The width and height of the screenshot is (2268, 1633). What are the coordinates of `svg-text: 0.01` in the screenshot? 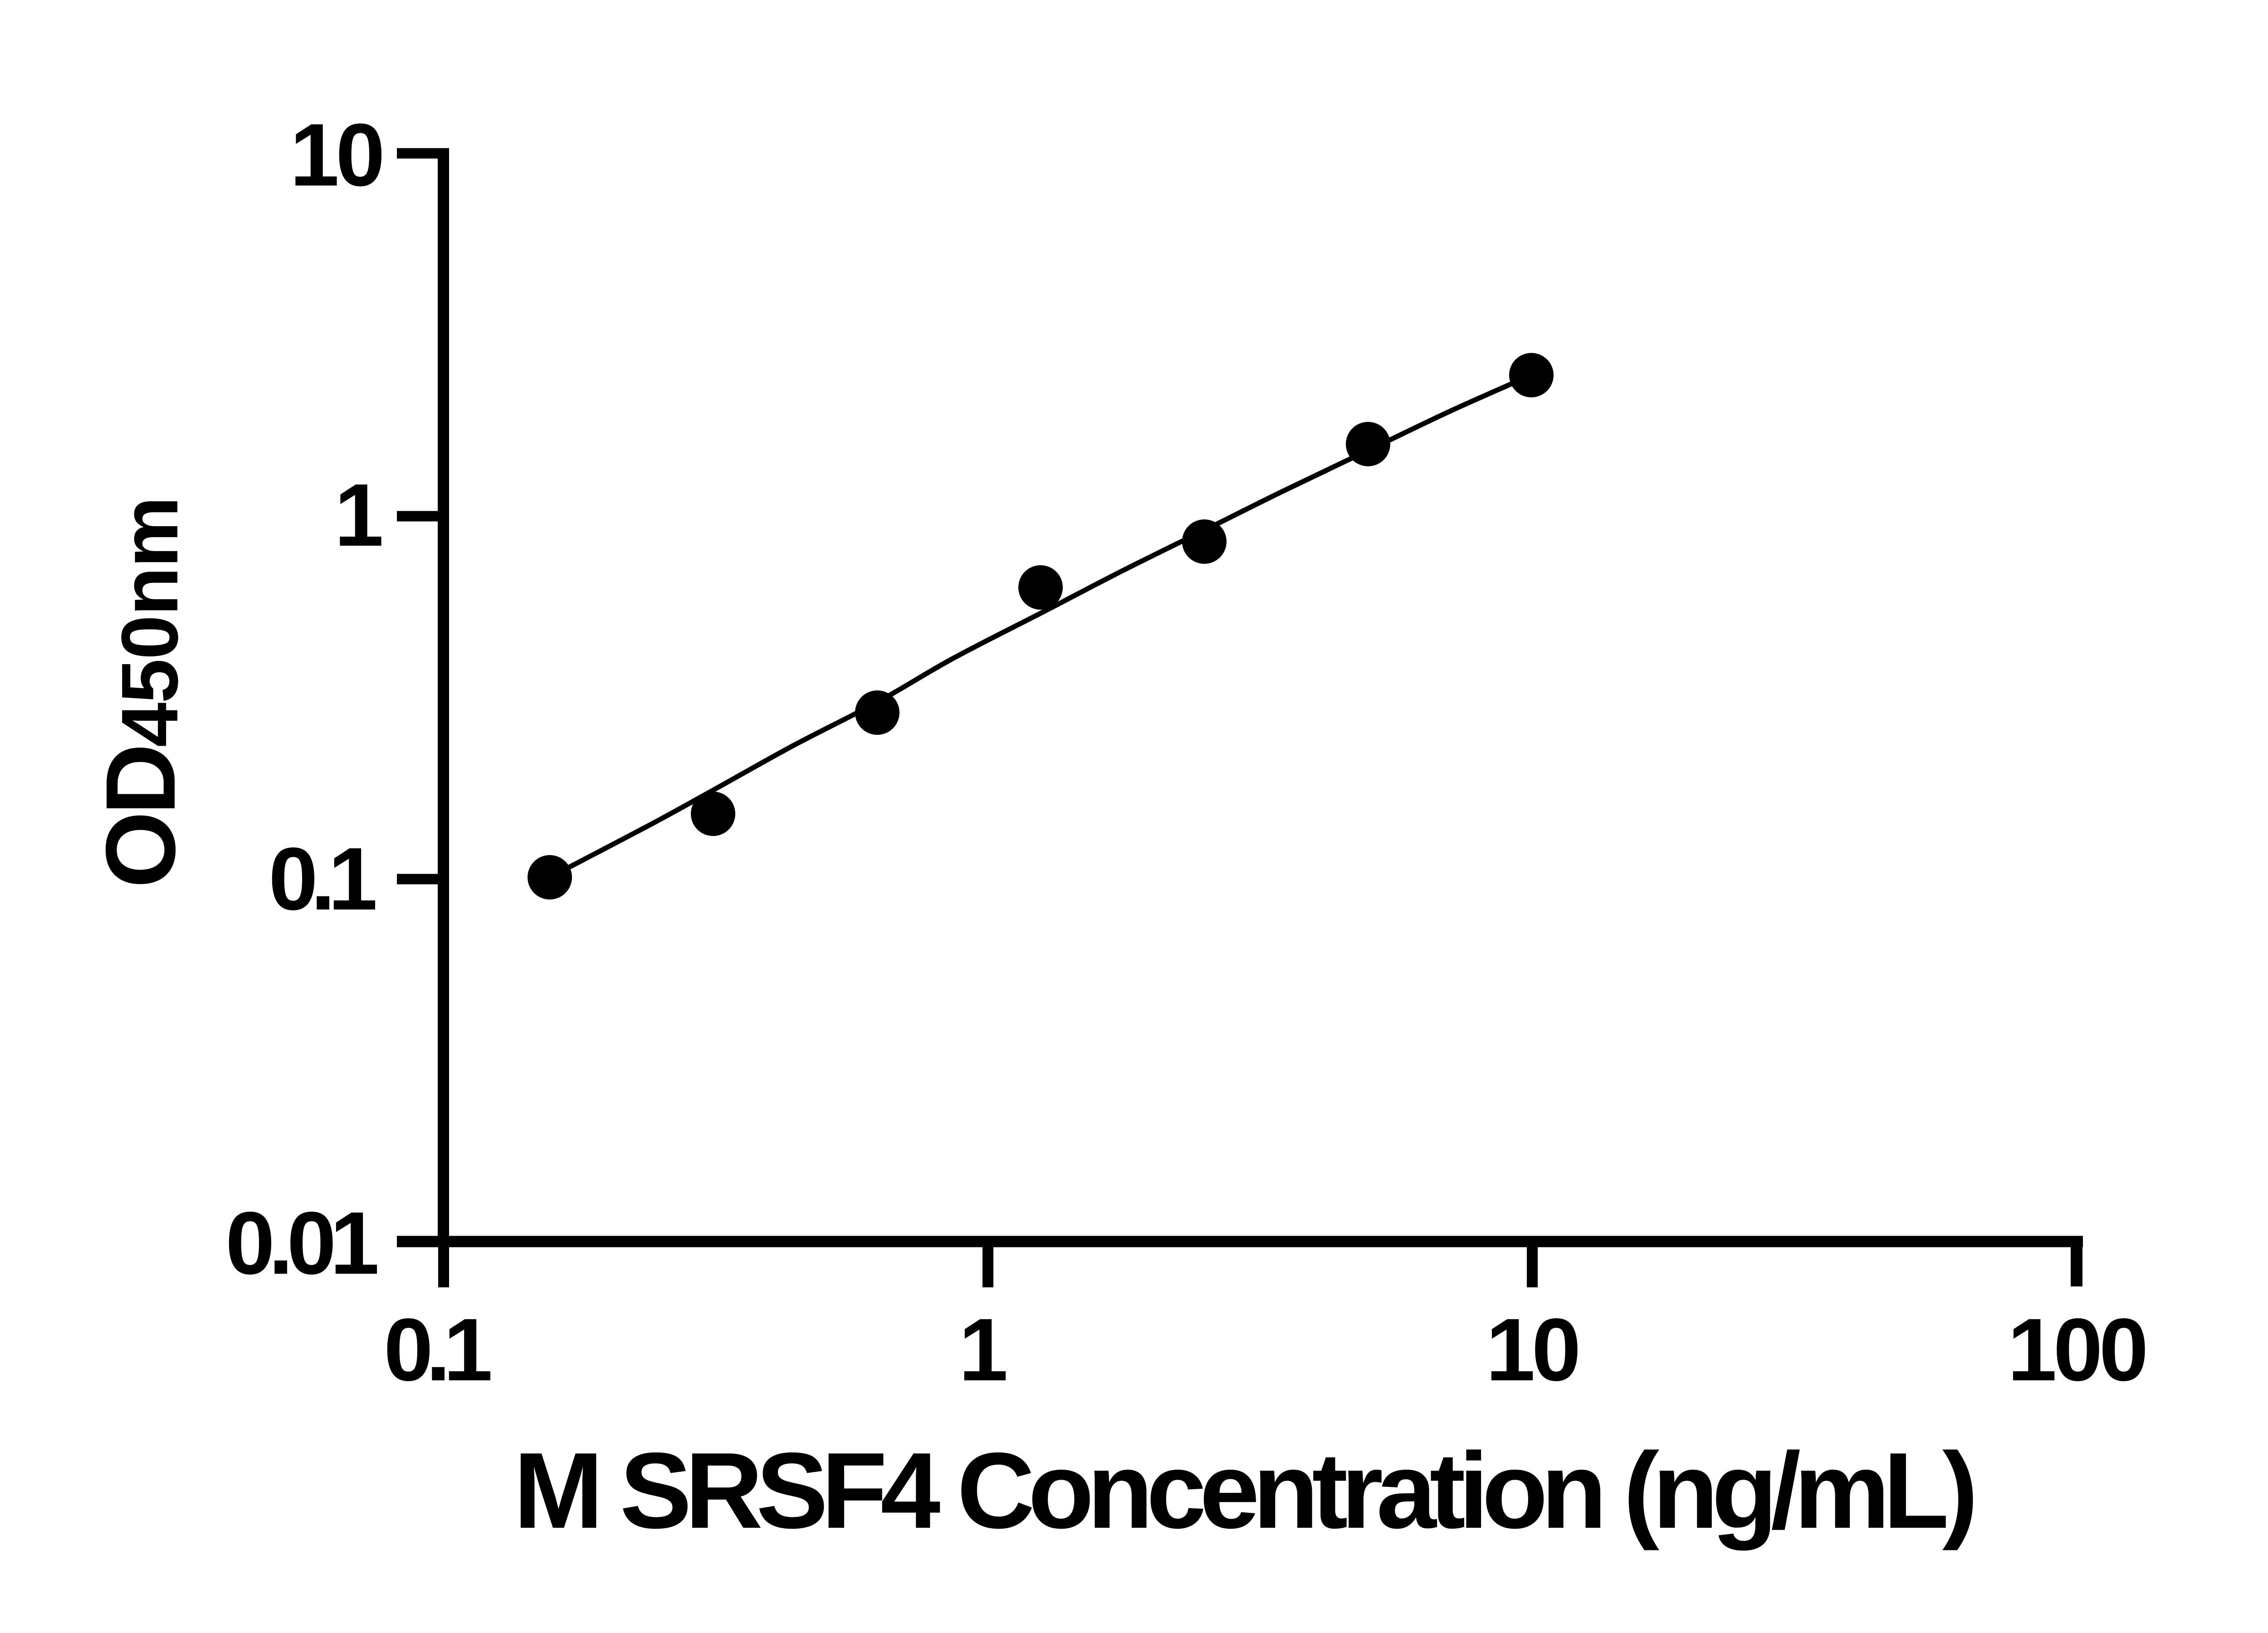 It's located at (301, 1243).